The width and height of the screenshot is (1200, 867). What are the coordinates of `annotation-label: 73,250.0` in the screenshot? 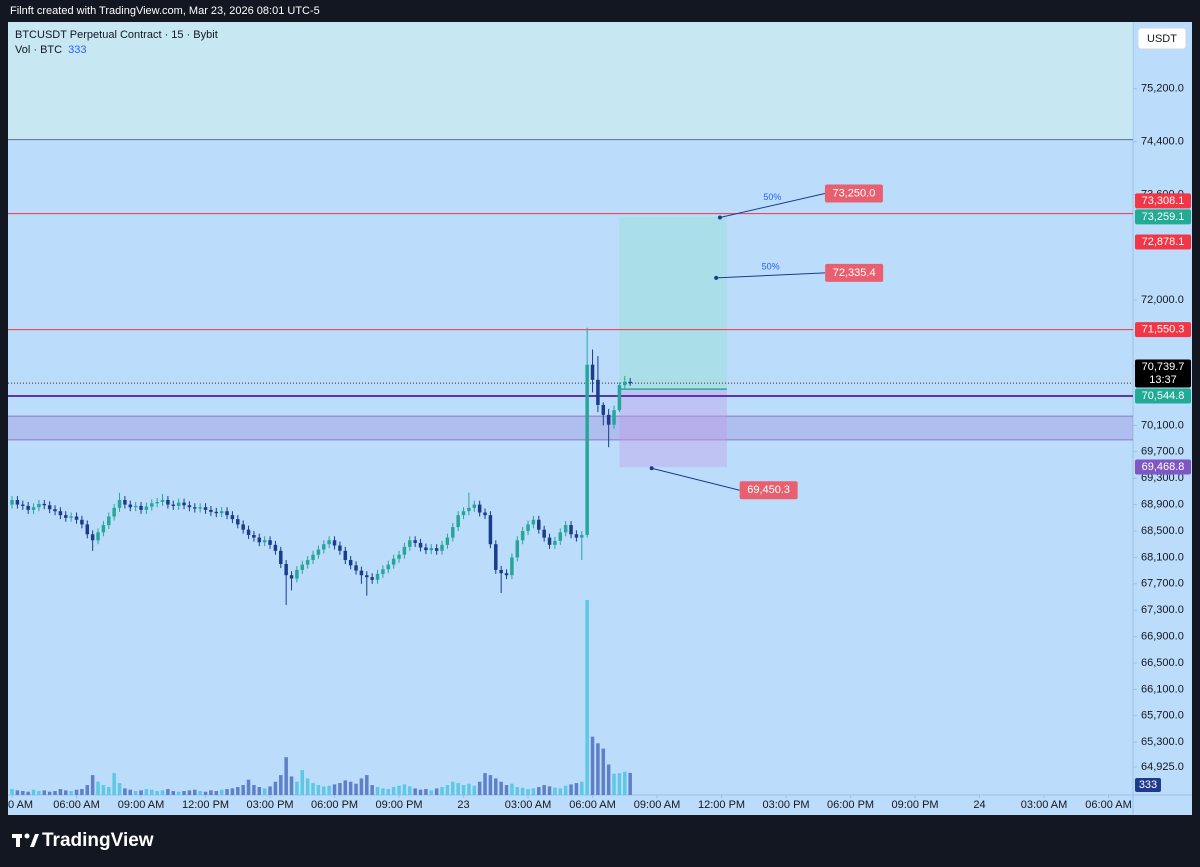 It's located at (854, 193).